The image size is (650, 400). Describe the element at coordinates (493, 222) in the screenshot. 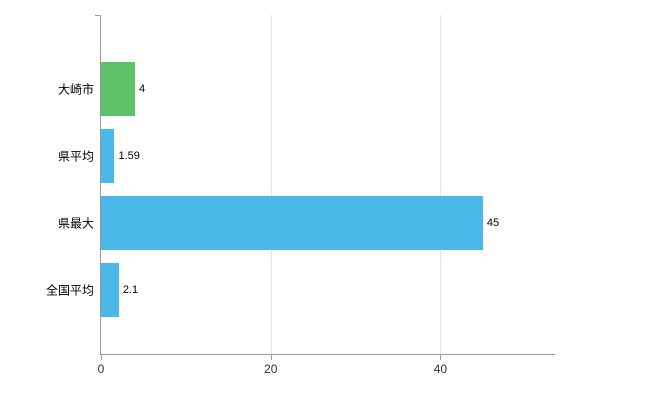

I see `bar-value-label: 45` at that location.